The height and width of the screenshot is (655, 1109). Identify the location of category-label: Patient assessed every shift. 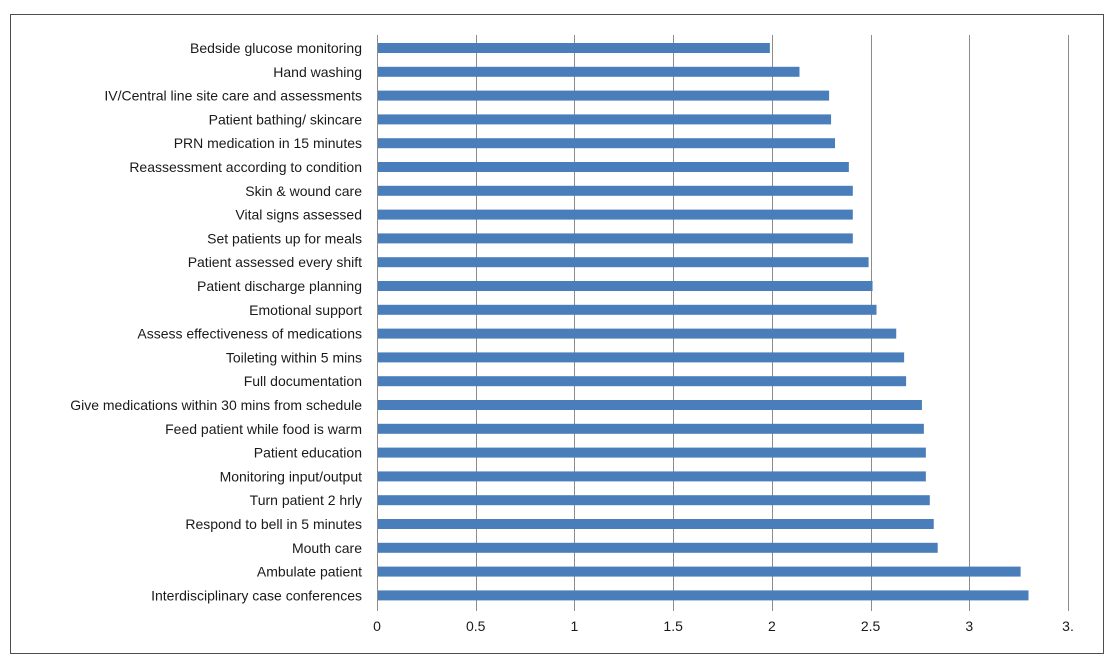
(275, 262).